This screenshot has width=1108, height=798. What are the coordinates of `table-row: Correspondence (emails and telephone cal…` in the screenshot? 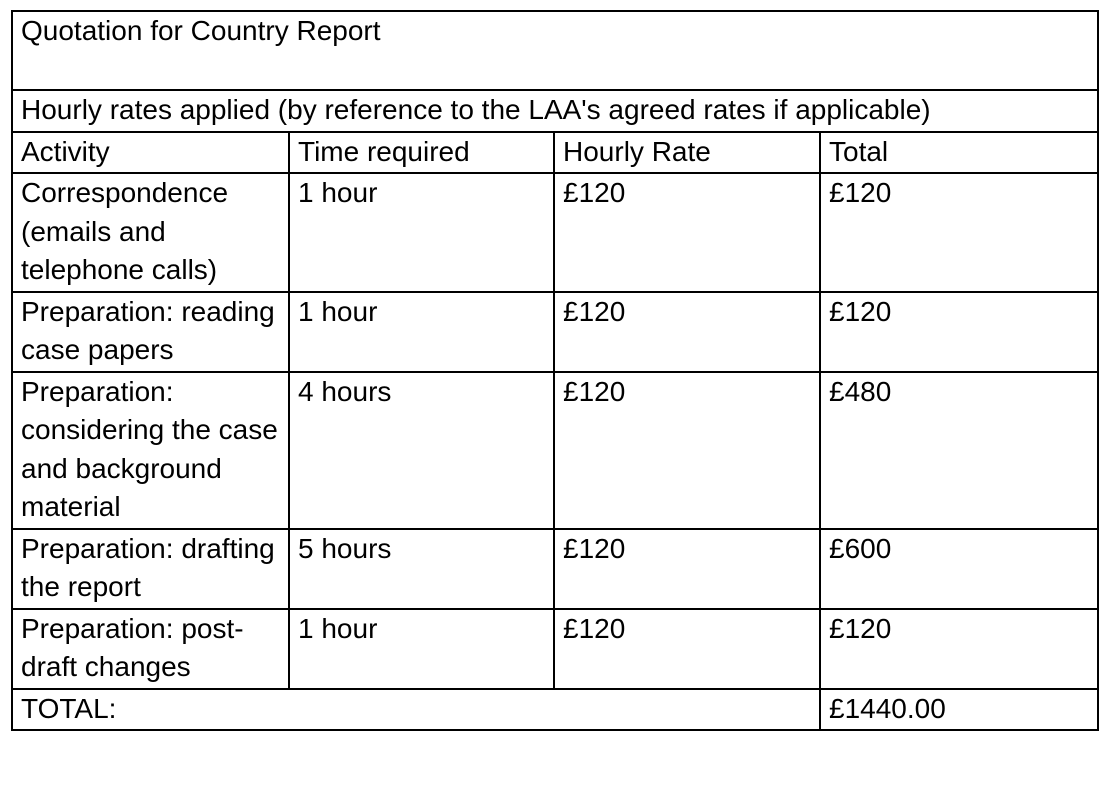 It's located at (555, 232).